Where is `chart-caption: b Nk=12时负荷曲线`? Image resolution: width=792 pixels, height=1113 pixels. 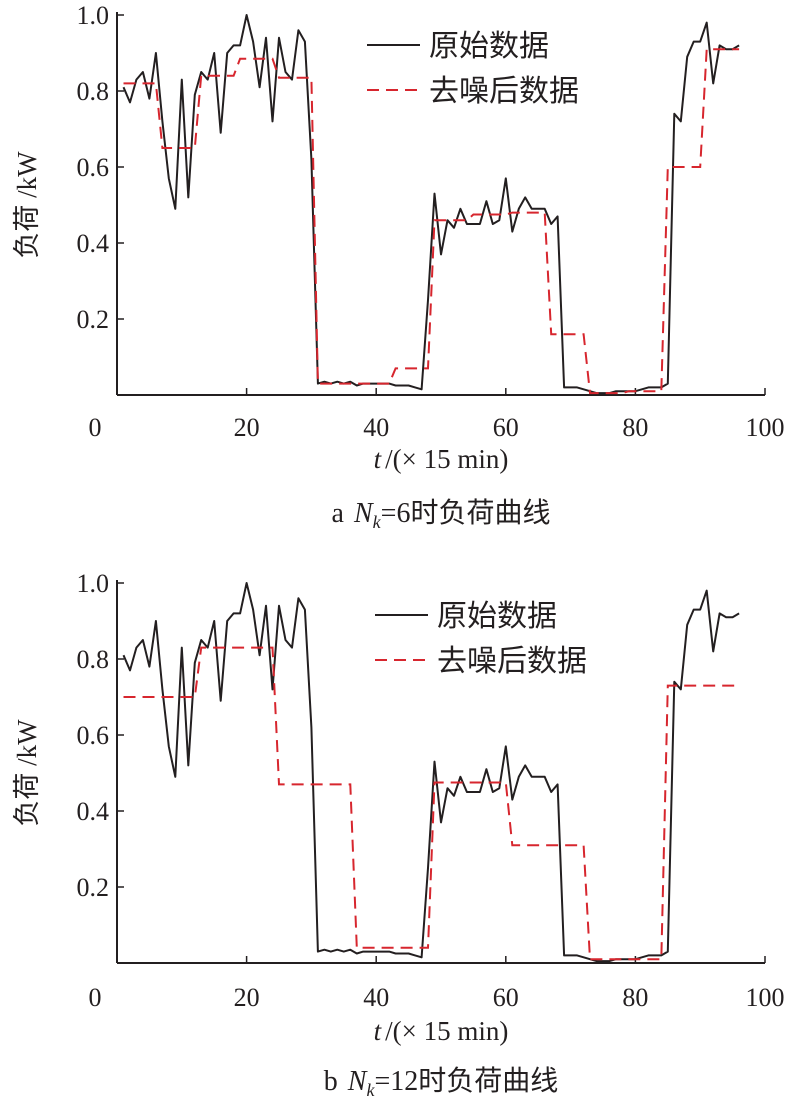 chart-caption: b Nk=12时负荷曲线 is located at coordinates (441, 1082).